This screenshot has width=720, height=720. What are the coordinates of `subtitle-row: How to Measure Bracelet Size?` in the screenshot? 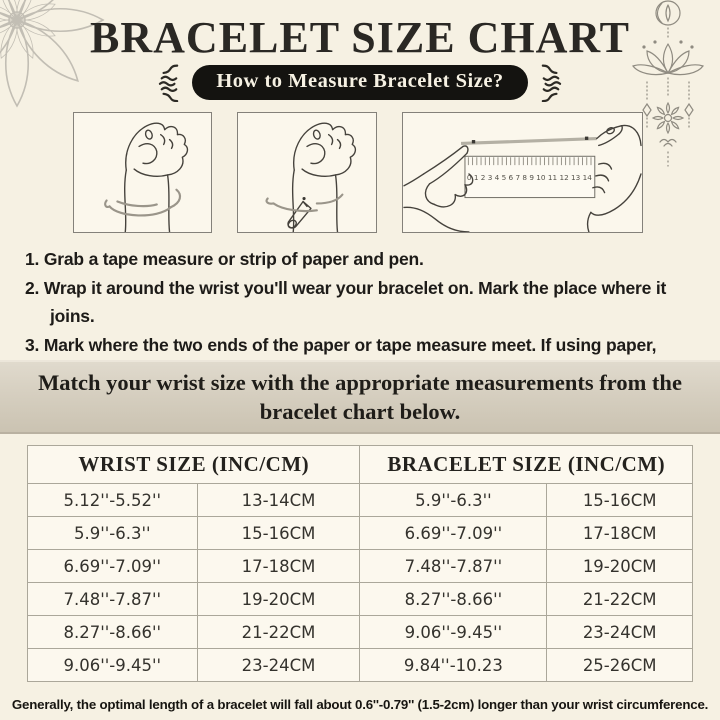 It's located at (360, 82).